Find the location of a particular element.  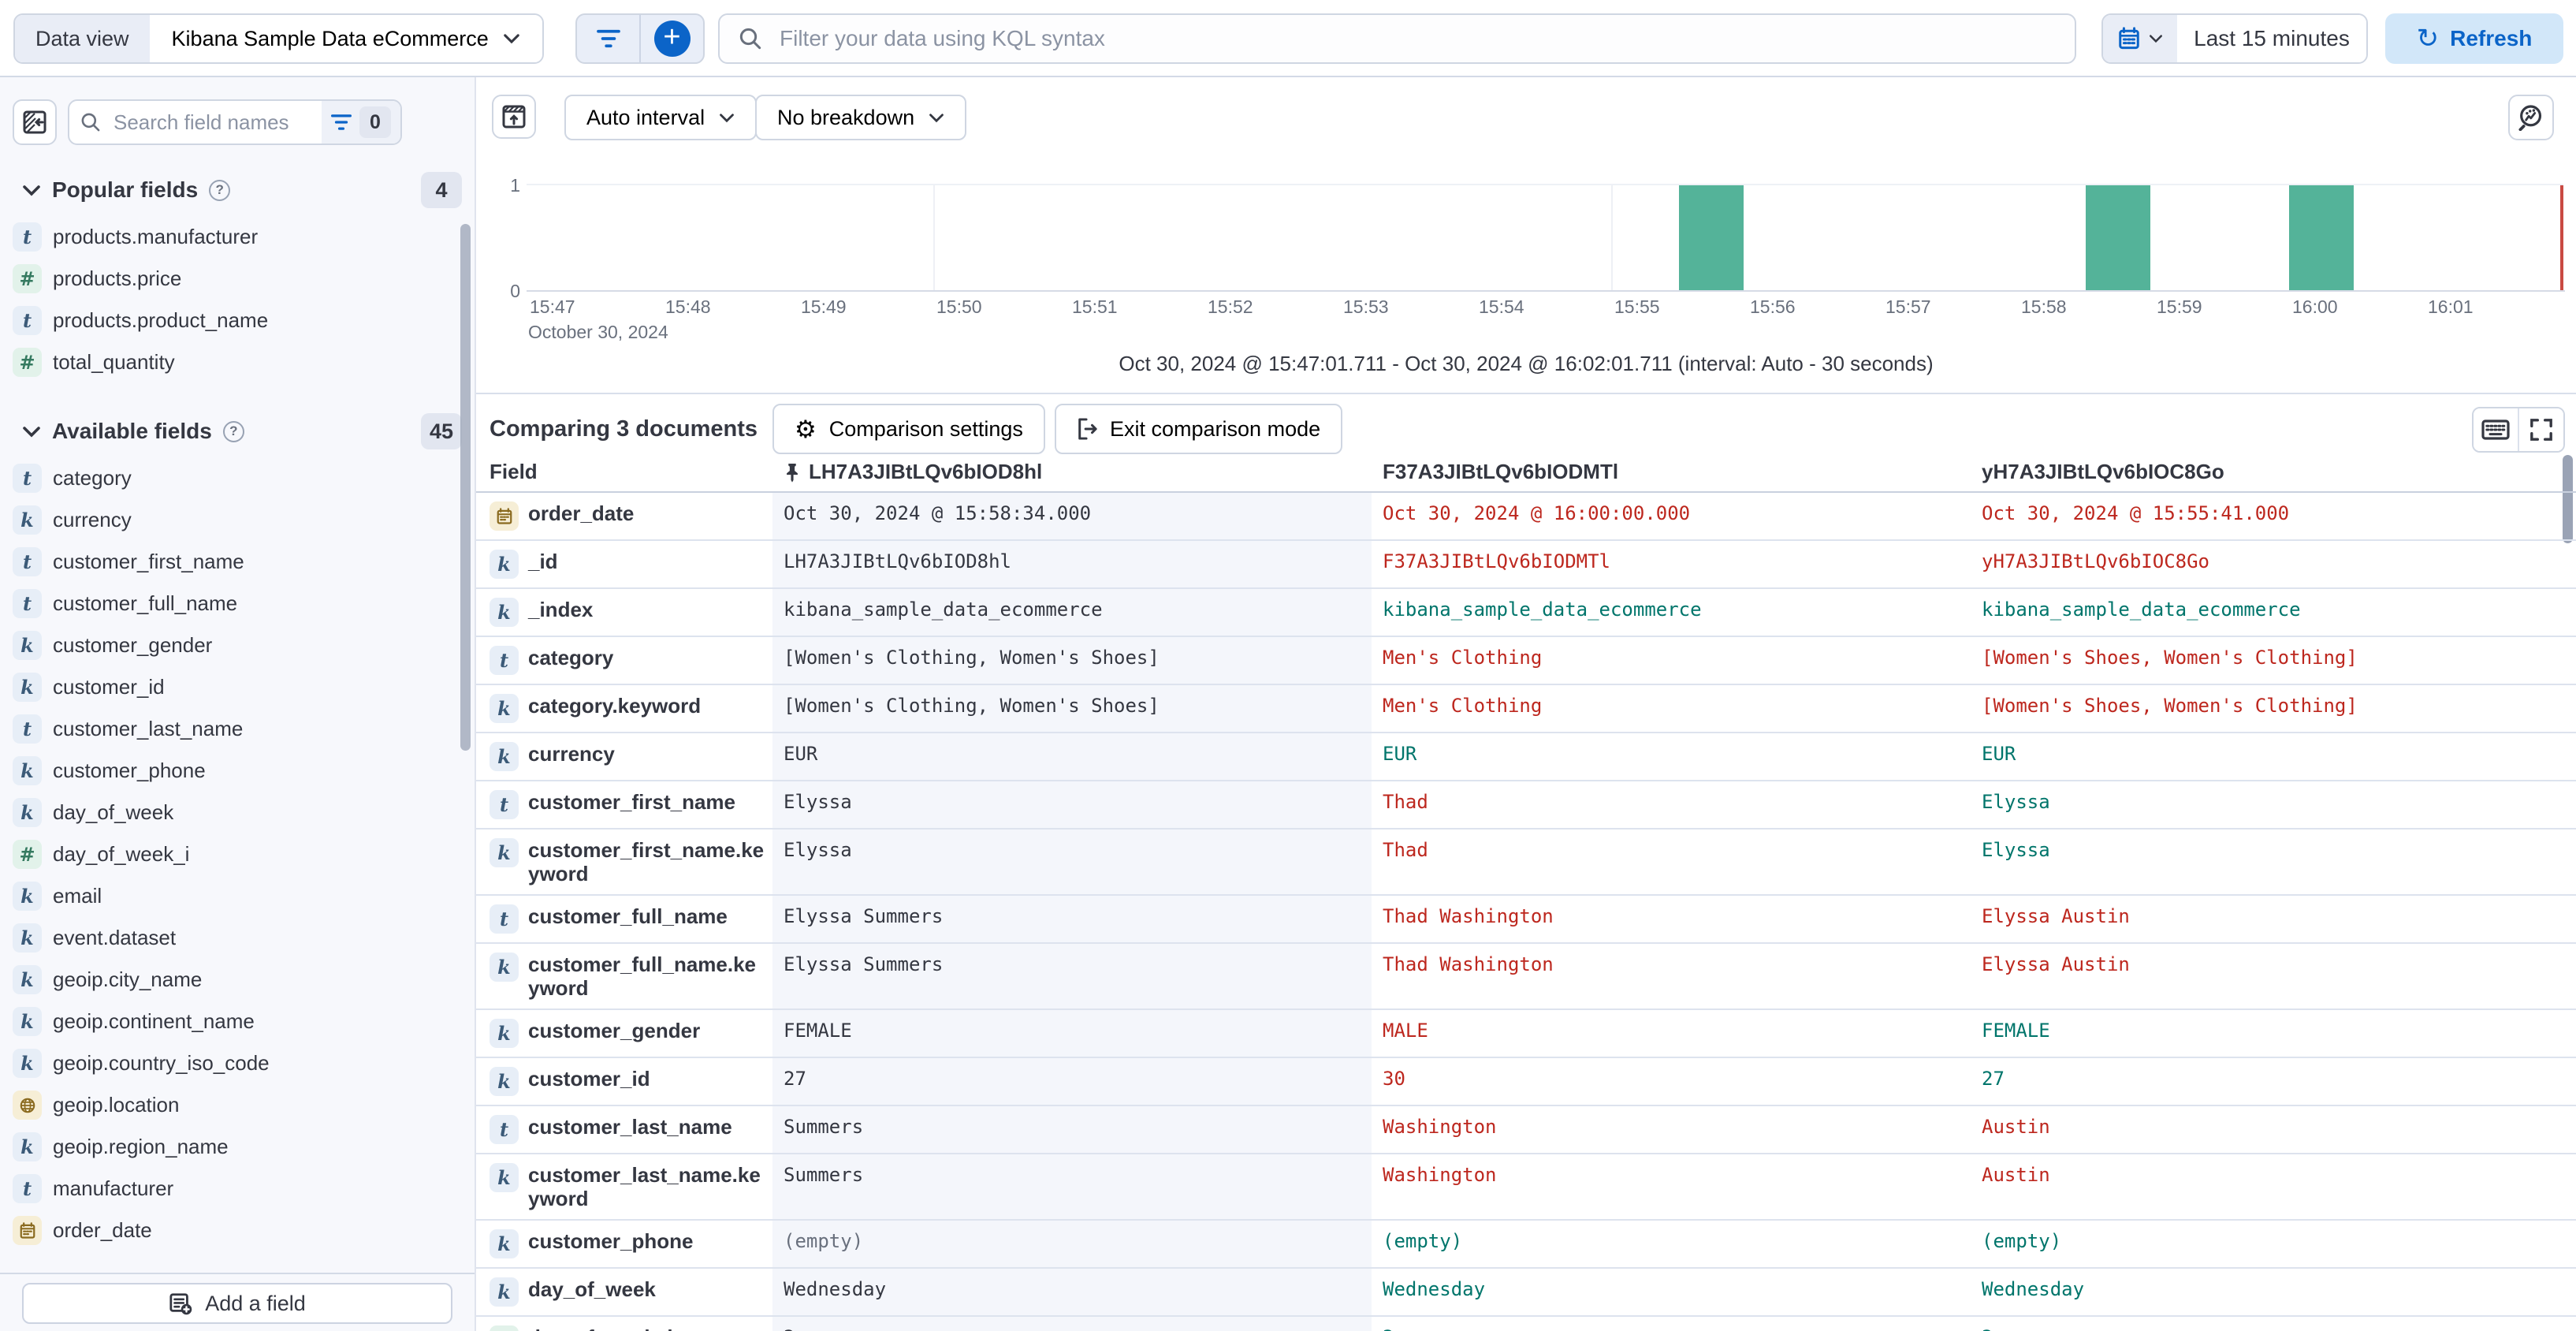

field-cell: k customer_full_name.keyword is located at coordinates (624, 976).